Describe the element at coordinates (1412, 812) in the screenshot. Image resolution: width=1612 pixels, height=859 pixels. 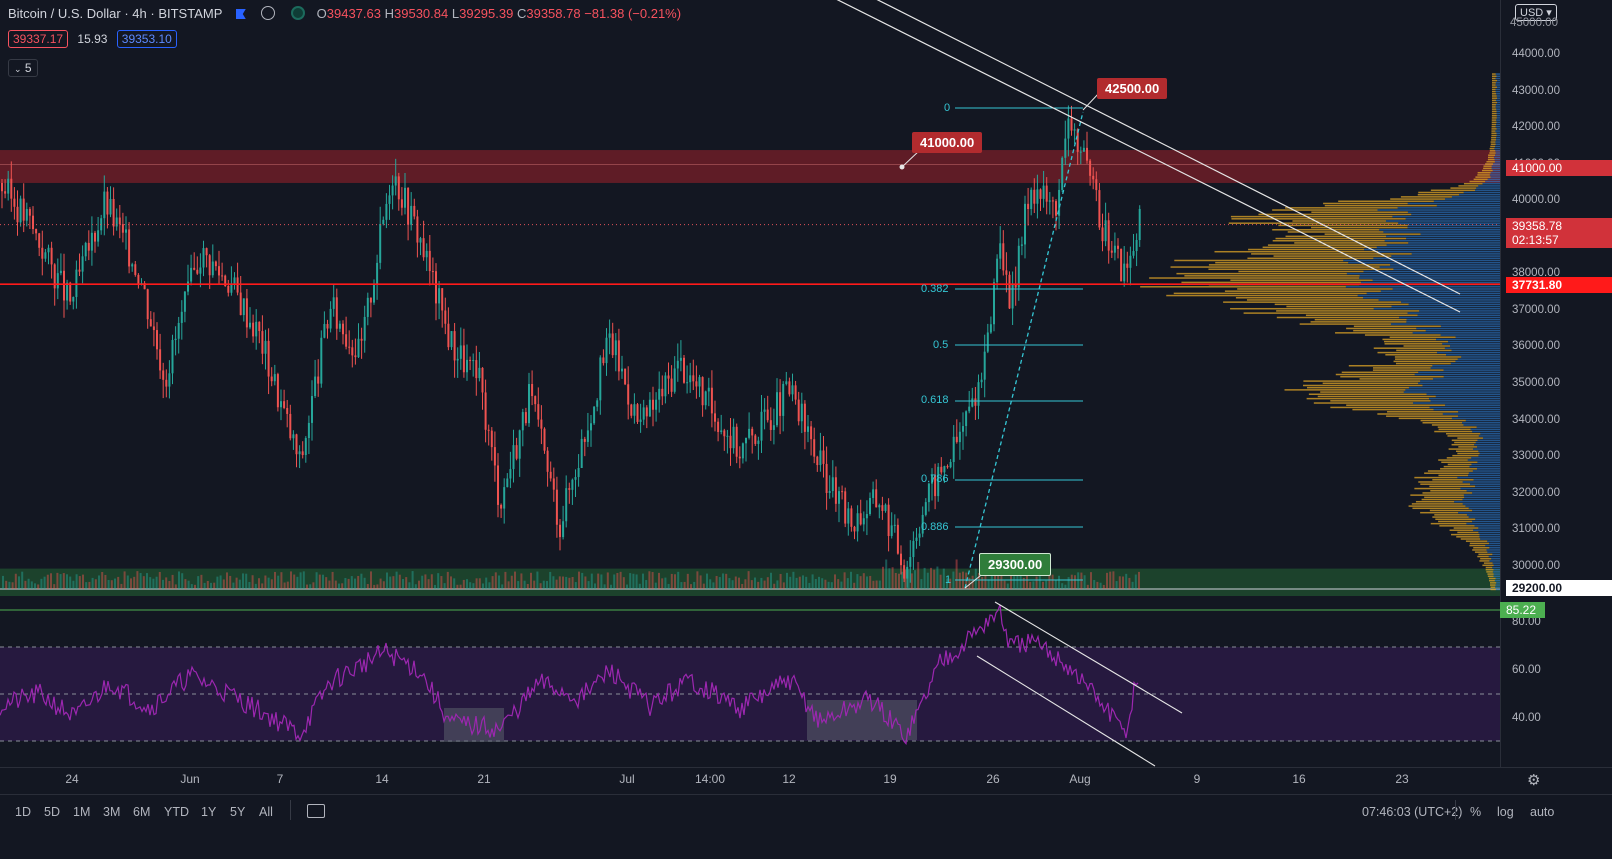
I see `clock: 07:46:03 (UTC+2)` at that location.